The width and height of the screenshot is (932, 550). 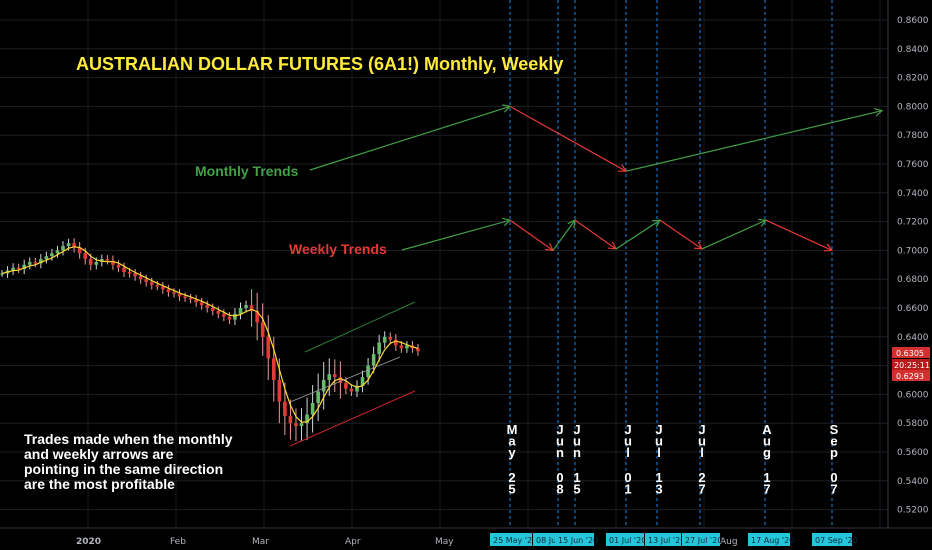 I want to click on time-axis: 2020 Feb Mar Apr May Aug, so click(x=407, y=542).